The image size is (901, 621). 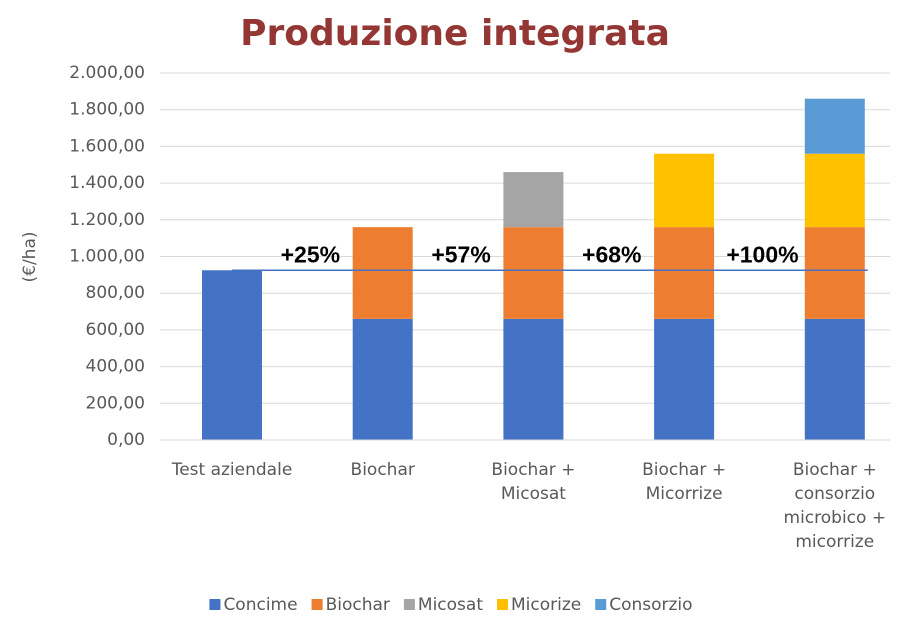 I want to click on x-tick-label: Biochar + Micorrize, so click(x=684, y=482).